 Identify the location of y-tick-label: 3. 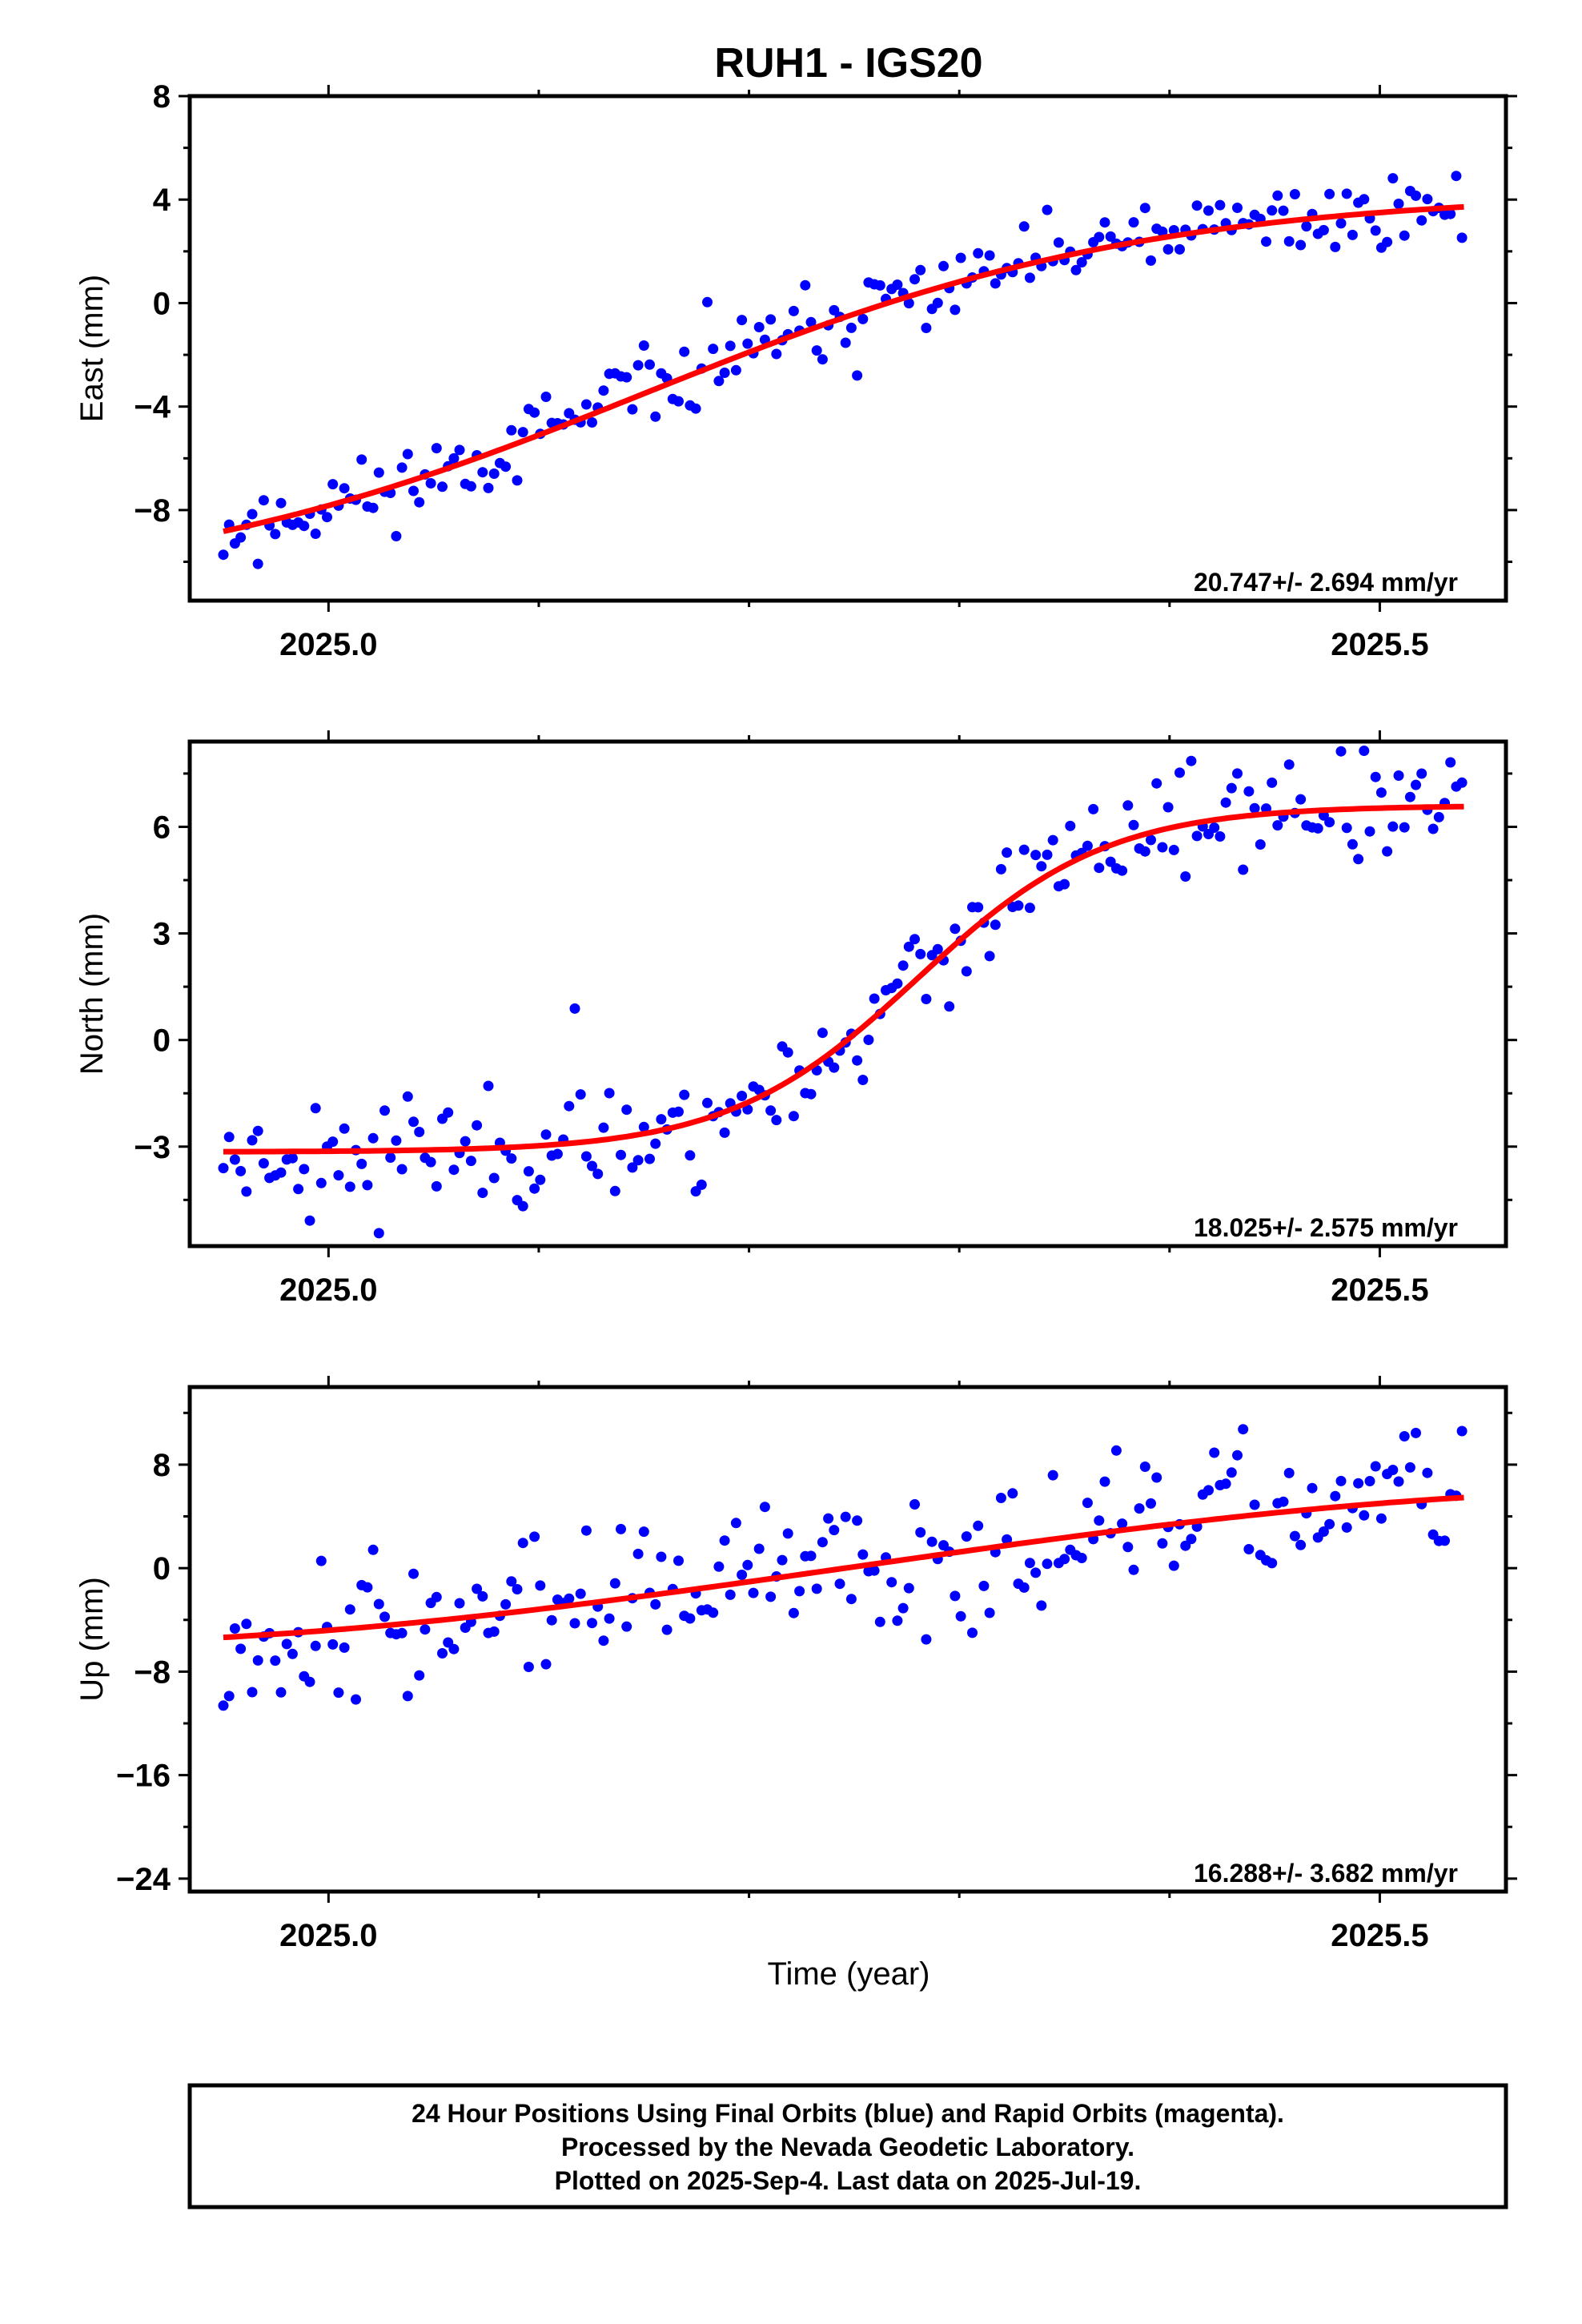
(162, 934).